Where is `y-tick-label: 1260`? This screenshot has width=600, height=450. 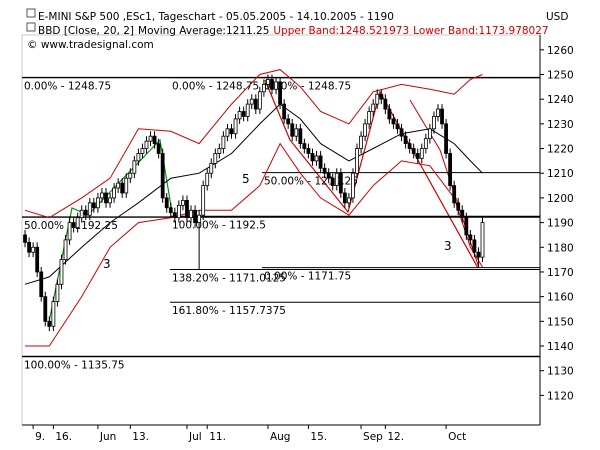 y-tick-label: 1260 is located at coordinates (560, 51).